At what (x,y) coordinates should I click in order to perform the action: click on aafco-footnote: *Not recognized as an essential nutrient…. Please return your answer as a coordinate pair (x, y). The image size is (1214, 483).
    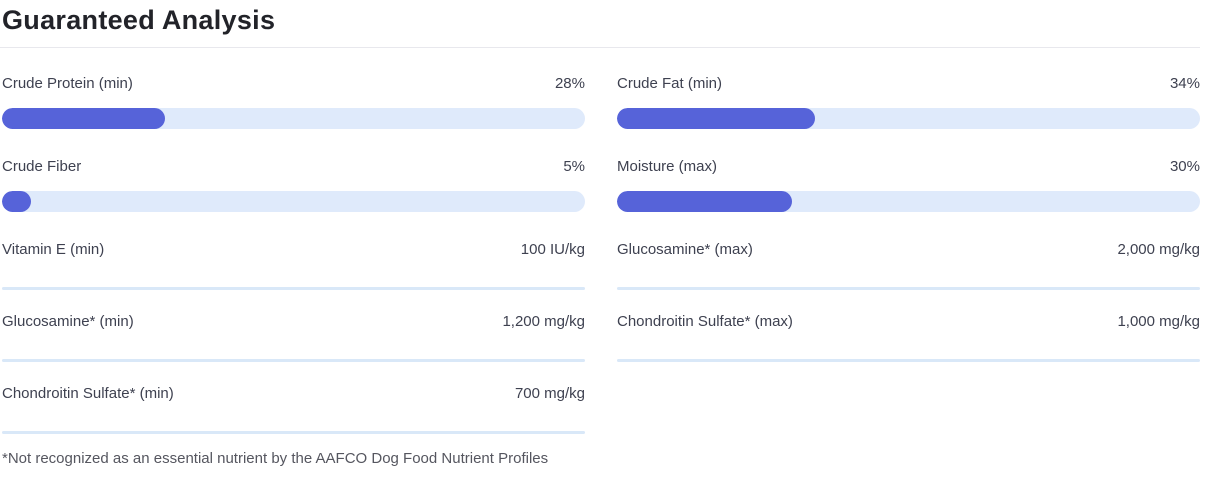
    Looking at the image, I should click on (275, 458).